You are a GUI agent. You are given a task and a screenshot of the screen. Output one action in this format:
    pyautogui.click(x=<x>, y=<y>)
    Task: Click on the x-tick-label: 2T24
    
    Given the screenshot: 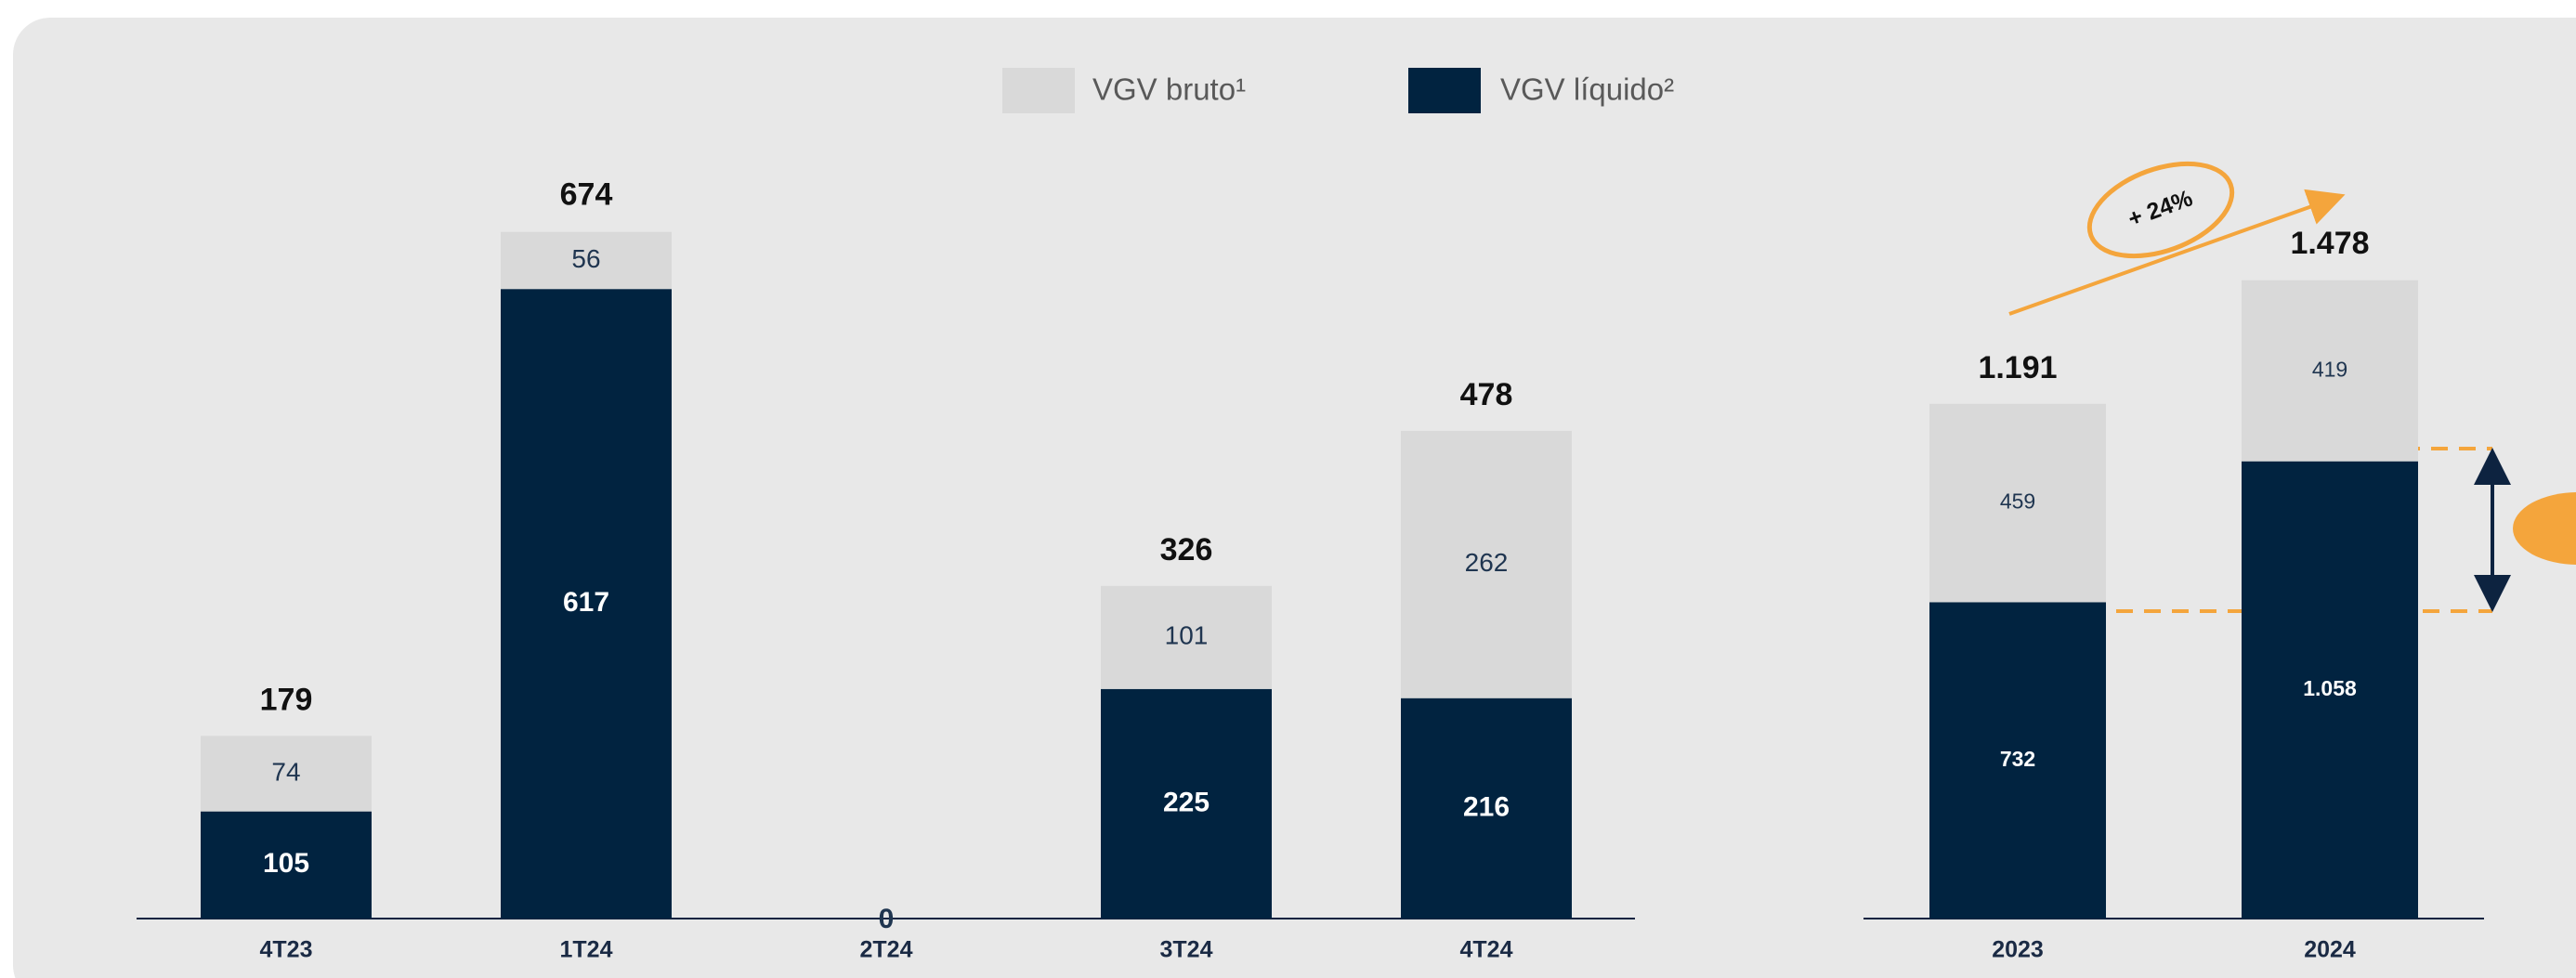 What is the action you would take?
    pyautogui.click(x=886, y=950)
    